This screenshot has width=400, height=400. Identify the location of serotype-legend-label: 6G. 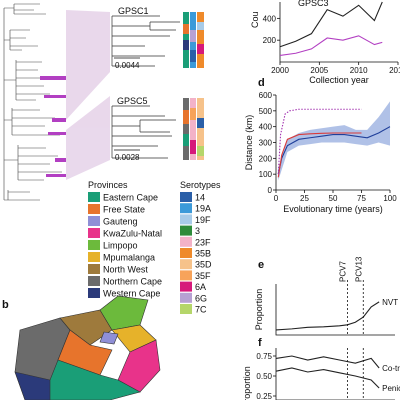
(201, 298).